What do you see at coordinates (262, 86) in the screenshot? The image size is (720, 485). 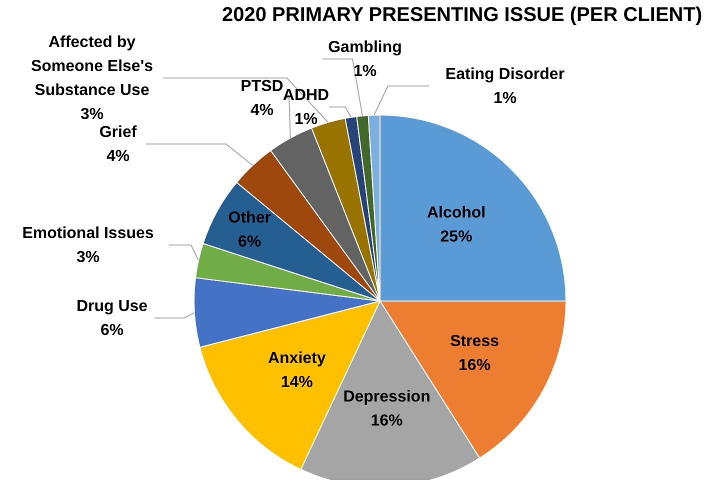 I see `slice-label: PTSD` at bounding box center [262, 86].